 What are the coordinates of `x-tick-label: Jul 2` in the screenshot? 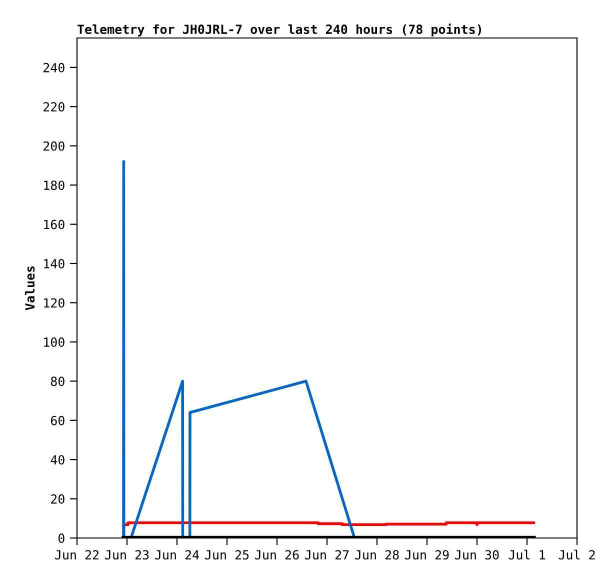 It's located at (576, 555).